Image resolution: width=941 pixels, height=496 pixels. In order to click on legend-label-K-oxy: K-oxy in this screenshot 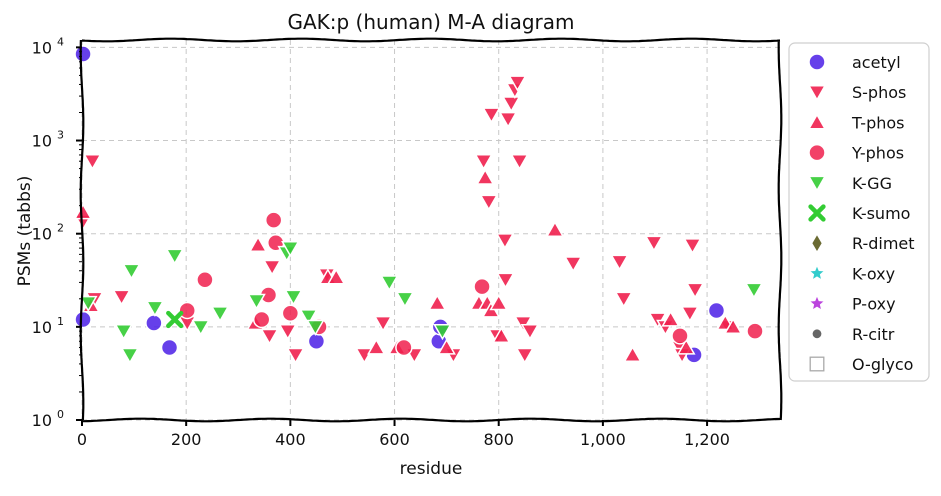, I will do `click(873, 273)`.